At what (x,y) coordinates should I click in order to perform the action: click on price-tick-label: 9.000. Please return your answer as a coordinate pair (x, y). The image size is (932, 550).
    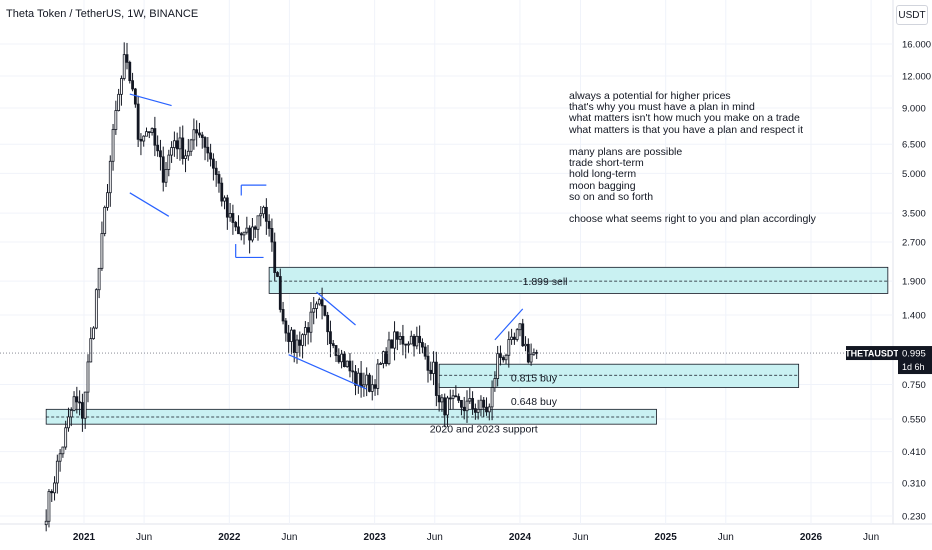
    Looking at the image, I should click on (914, 109).